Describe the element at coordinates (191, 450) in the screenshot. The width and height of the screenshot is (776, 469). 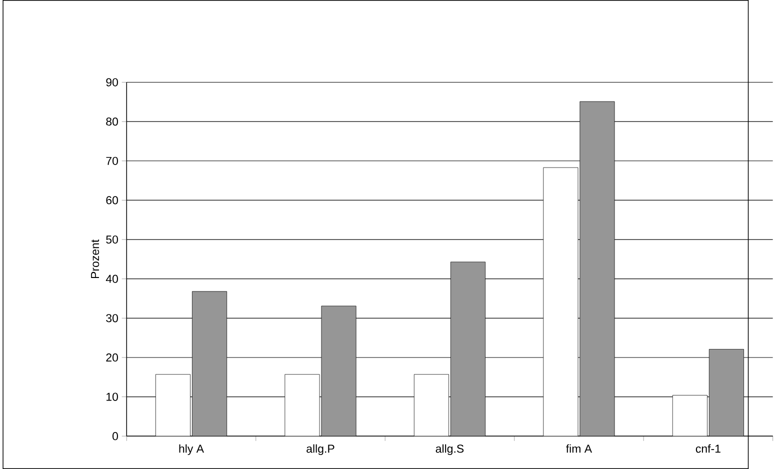
I see `x-tick-label: hly A` at that location.